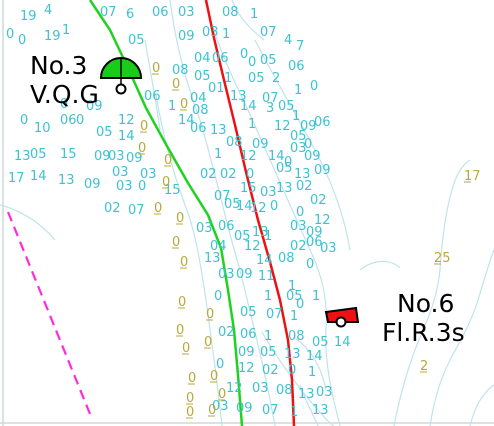 The image size is (494, 426). I want to click on green-buoy-icon, so click(121, 76).